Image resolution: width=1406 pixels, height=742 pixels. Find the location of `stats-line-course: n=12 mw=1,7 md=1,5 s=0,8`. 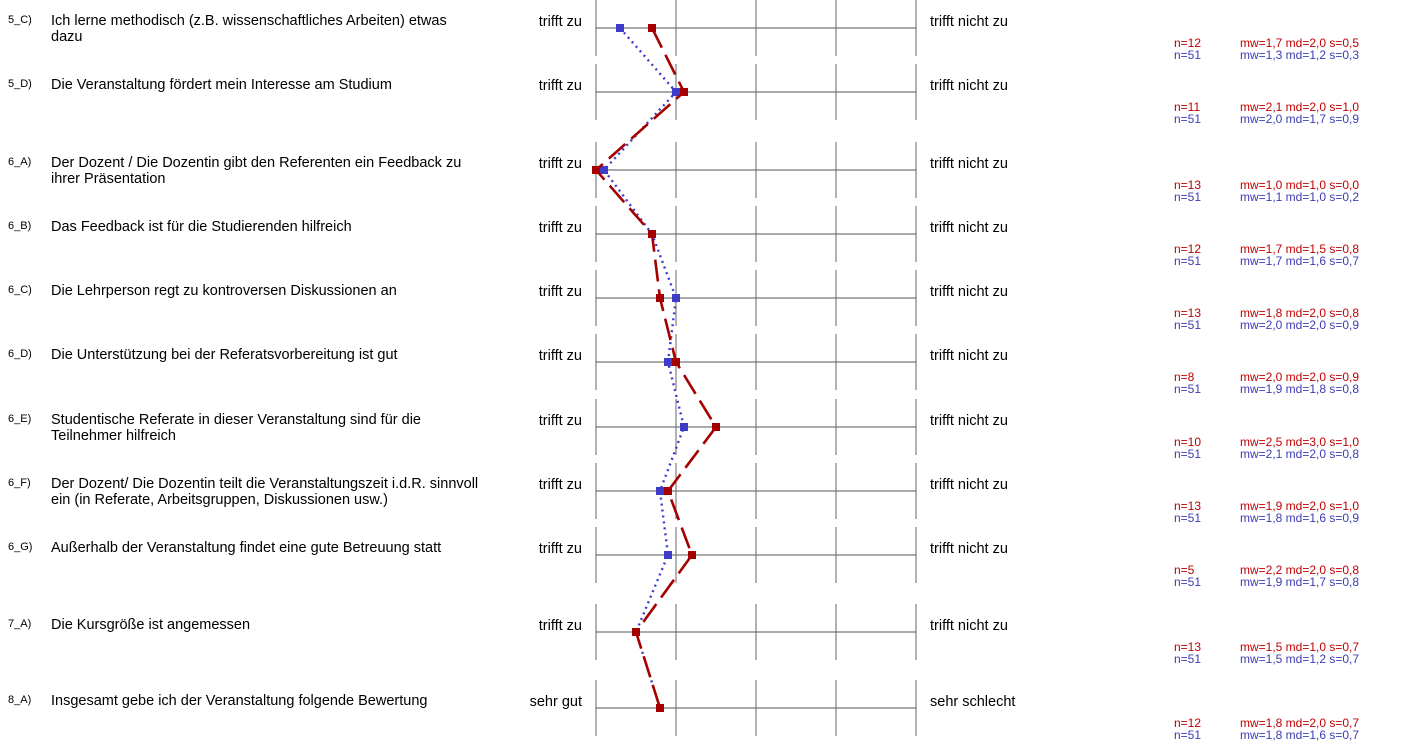

stats-line-course: n=12 mw=1,7 md=1,5 s=0,8 is located at coordinates (1267, 249).